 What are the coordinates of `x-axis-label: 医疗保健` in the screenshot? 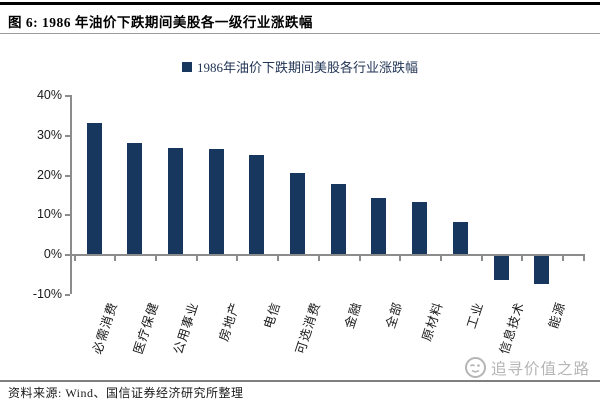 It's located at (145, 328).